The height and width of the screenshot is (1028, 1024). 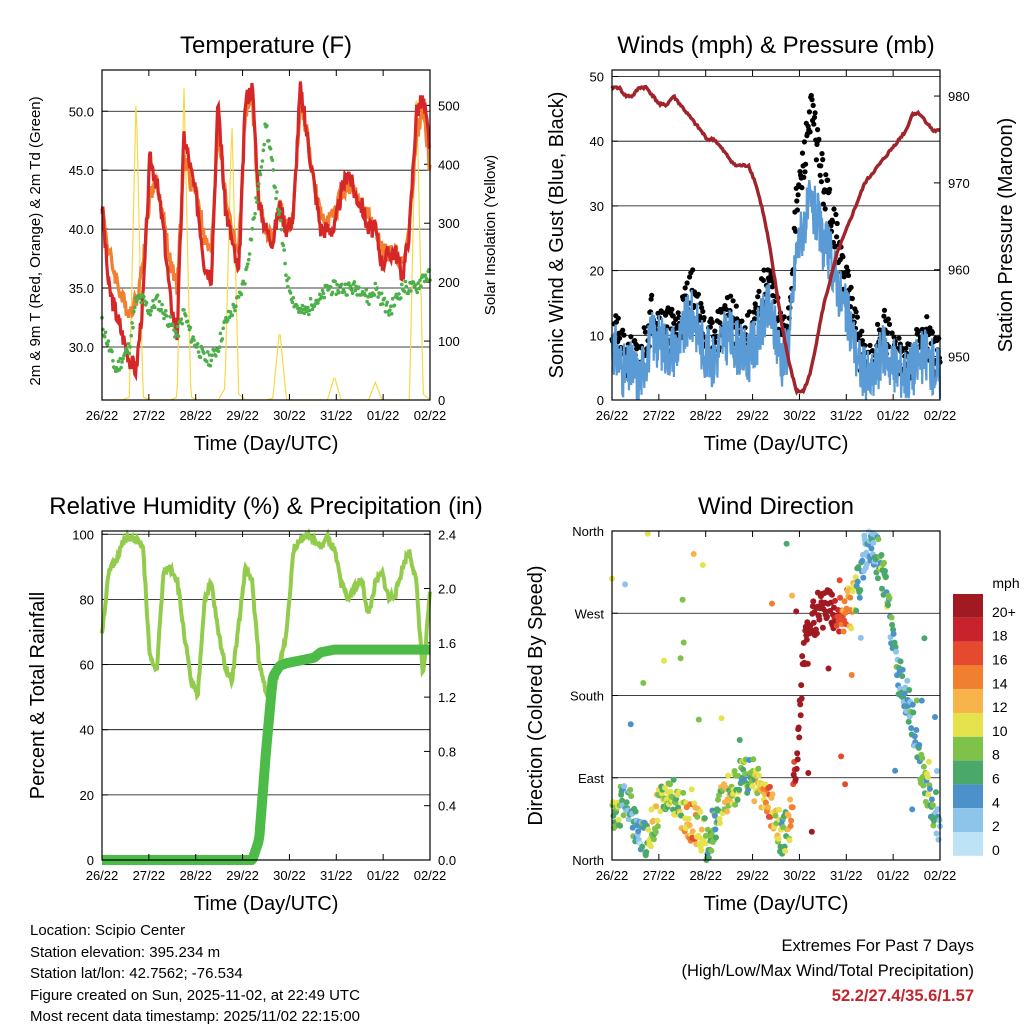 What do you see at coordinates (1000, 660) in the screenshot?
I see `legend-label: 16` at bounding box center [1000, 660].